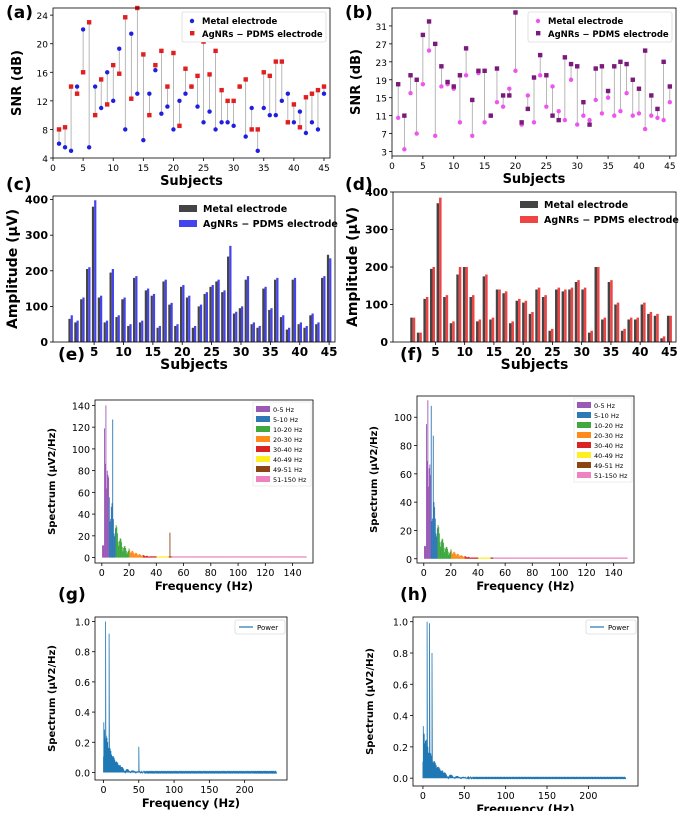 The height and width of the screenshot is (815, 685). What do you see at coordinates (529, 219) in the screenshot?
I see `legend-agnr-swatch` at bounding box center [529, 219].